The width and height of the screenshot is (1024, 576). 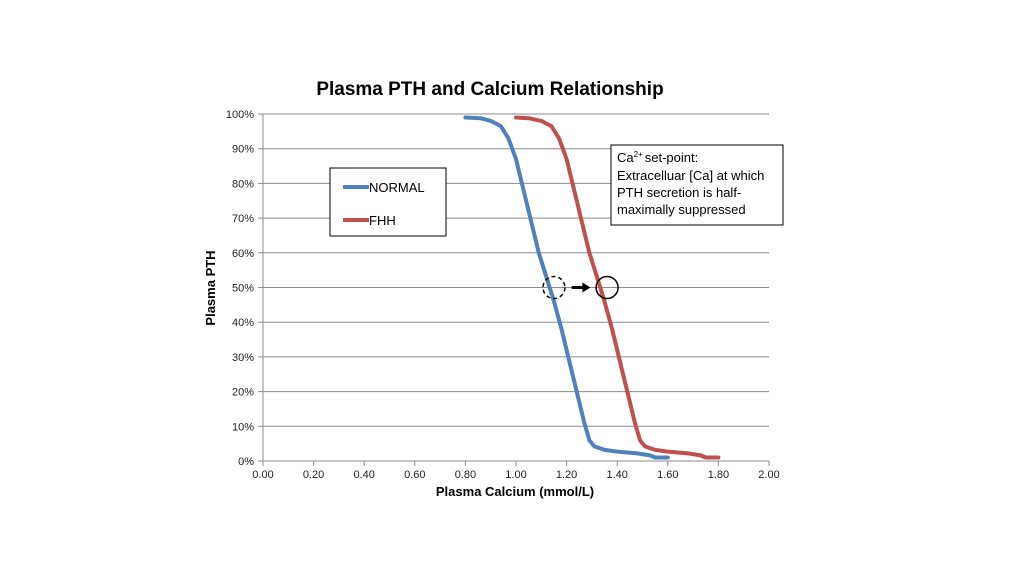 What do you see at coordinates (679, 192) in the screenshot?
I see `annotation-line-3: PTH secretion is half-` at bounding box center [679, 192].